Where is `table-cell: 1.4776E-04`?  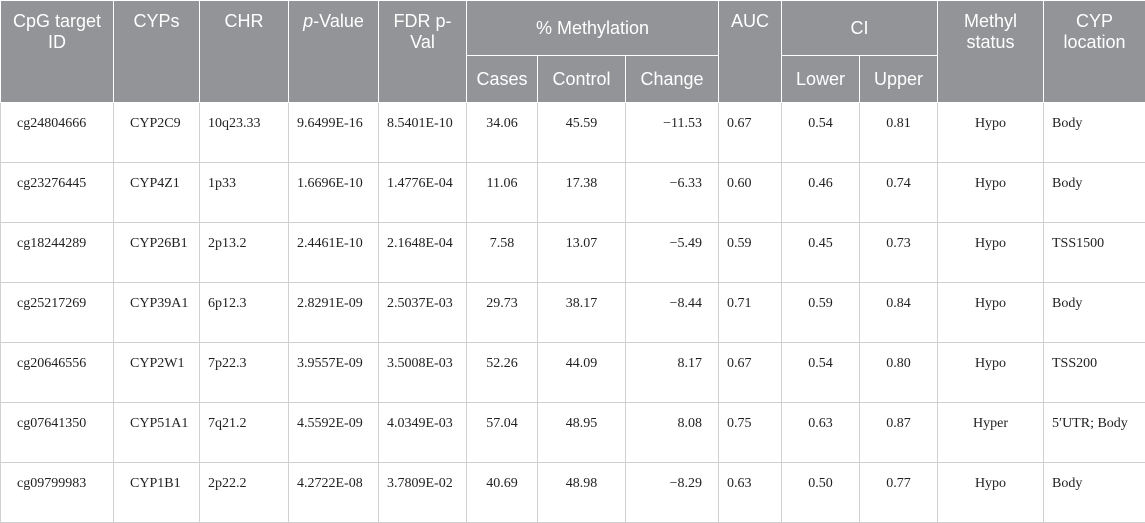 table-cell: 1.4776E-04 is located at coordinates (423, 193).